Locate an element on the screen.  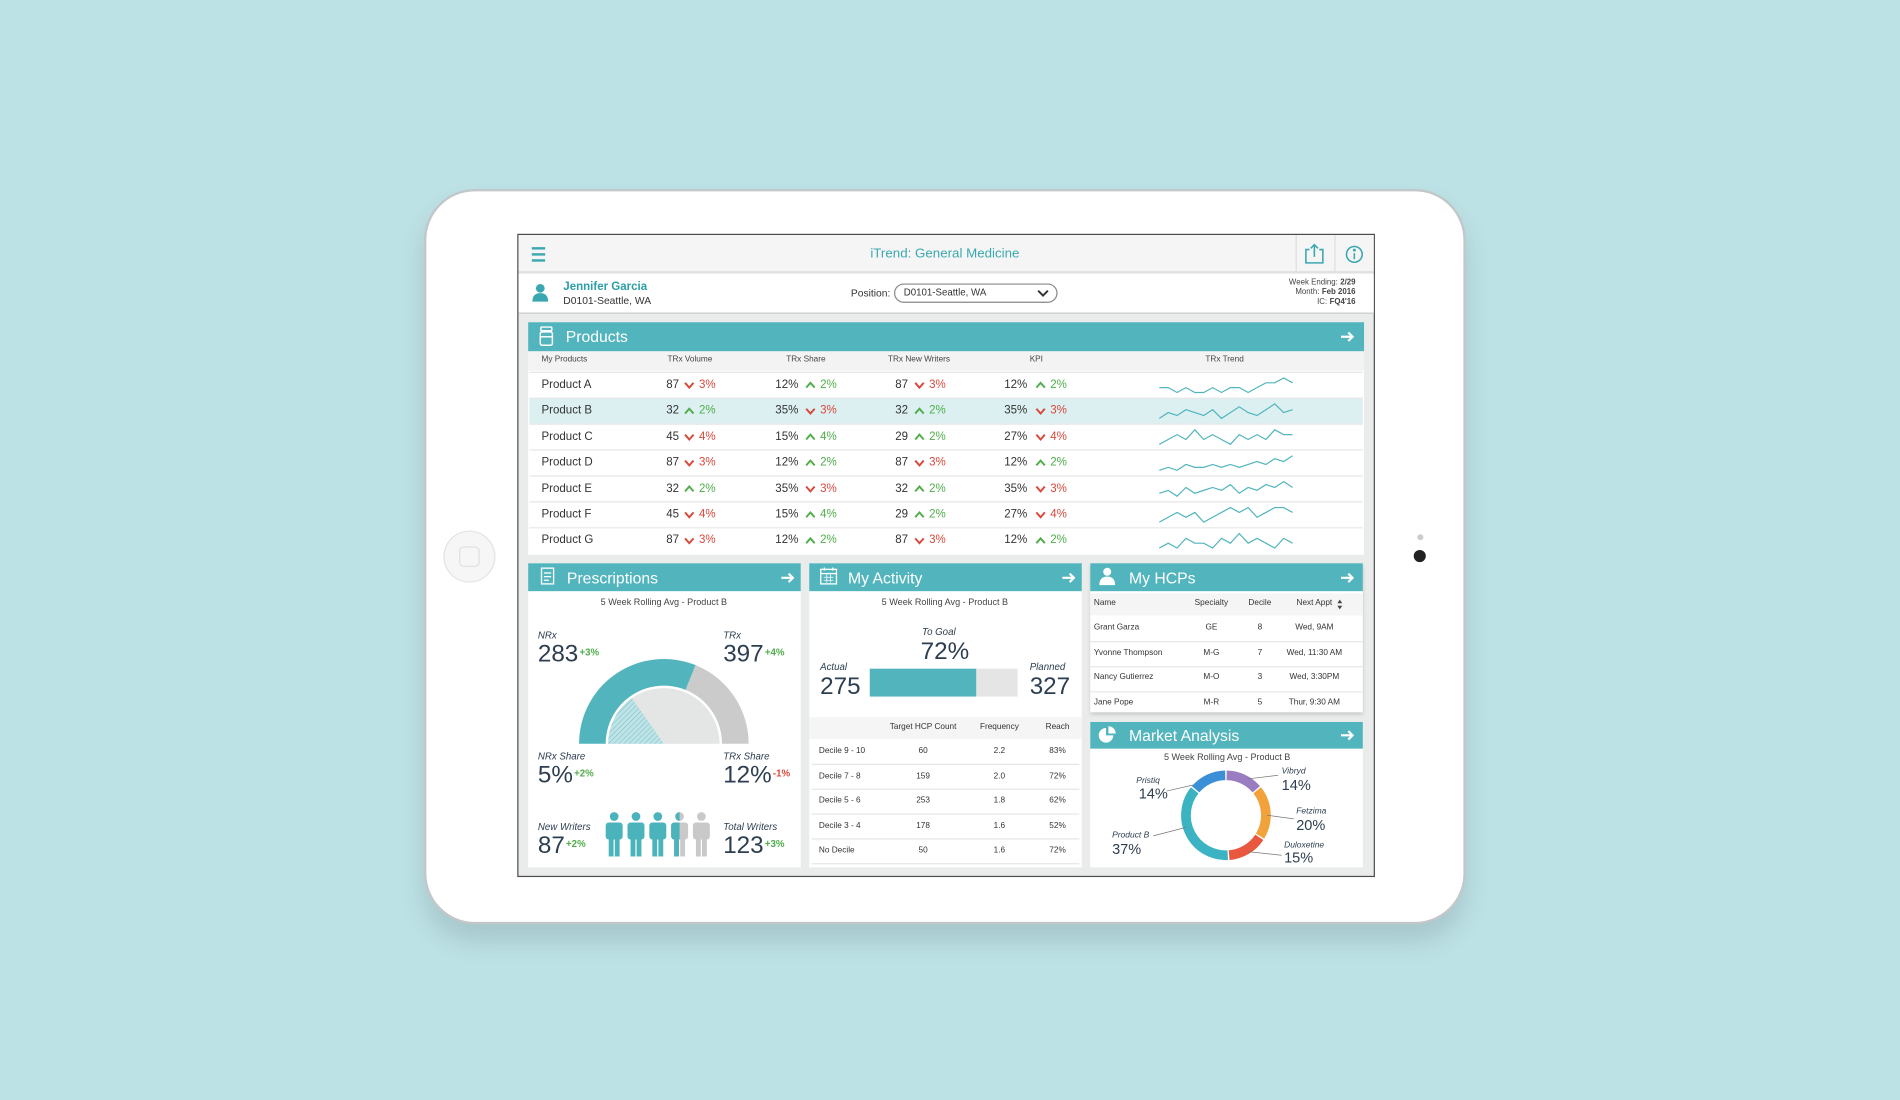
table-cell: 50 is located at coordinates (923, 850).